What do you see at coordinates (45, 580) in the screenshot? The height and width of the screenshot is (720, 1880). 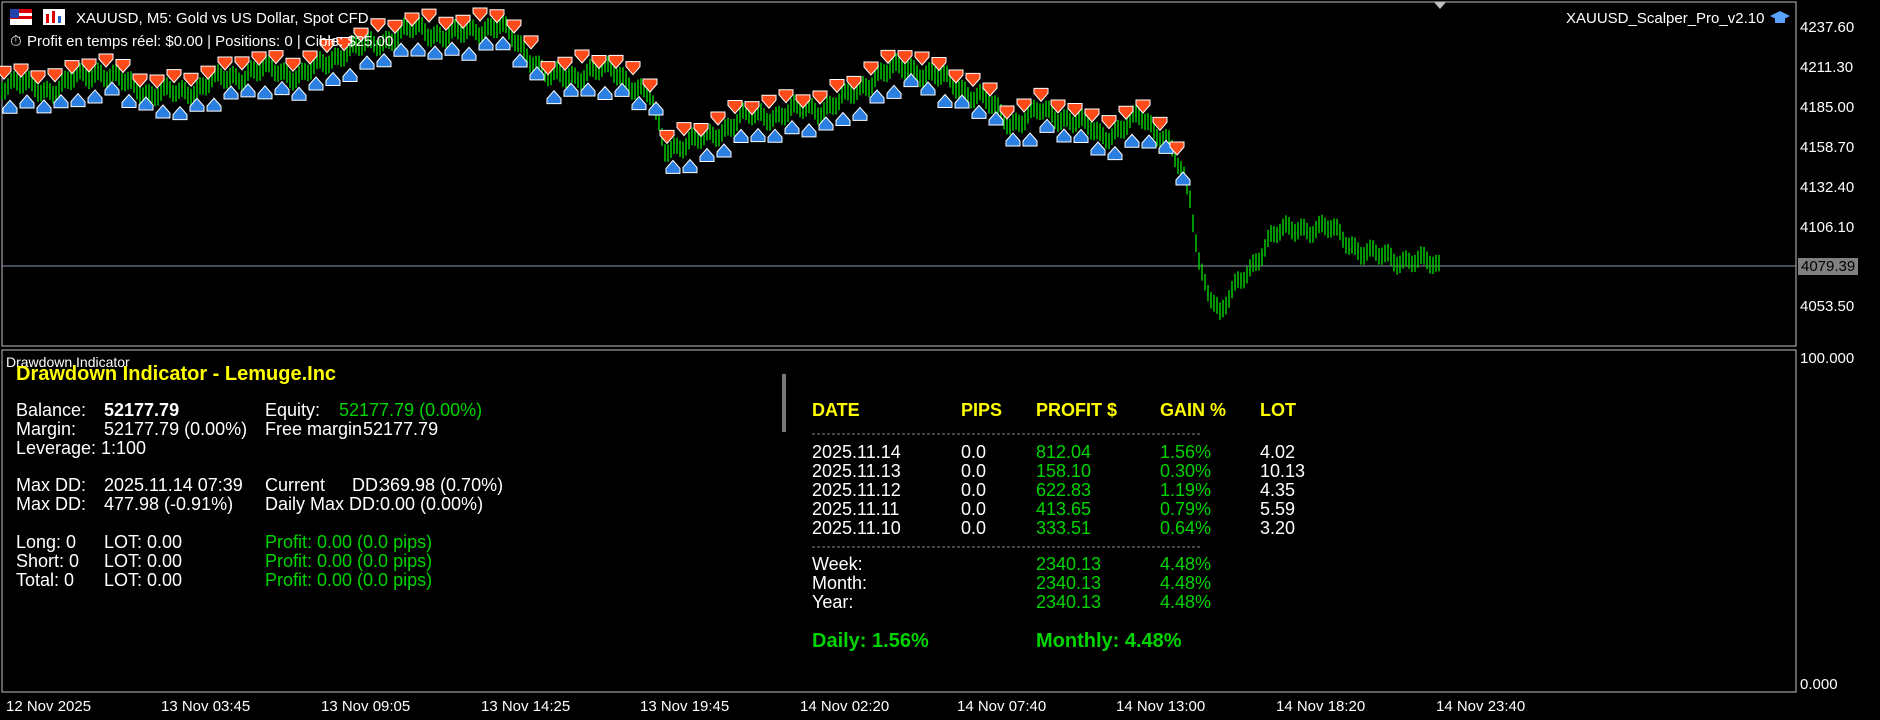 I see `total-label: Total: 0` at bounding box center [45, 580].